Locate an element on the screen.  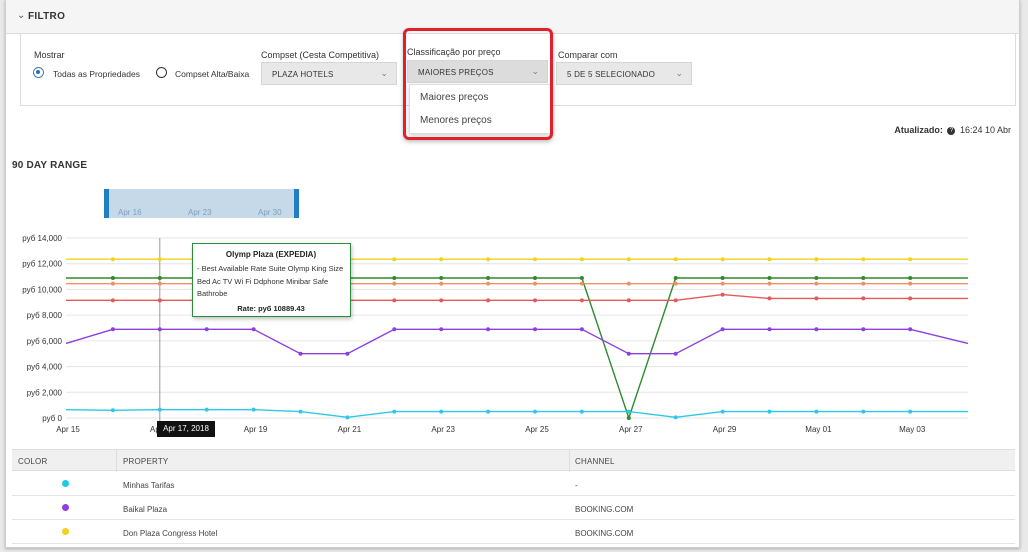
y-tick-label: руб 4,000 is located at coordinates (45, 367).